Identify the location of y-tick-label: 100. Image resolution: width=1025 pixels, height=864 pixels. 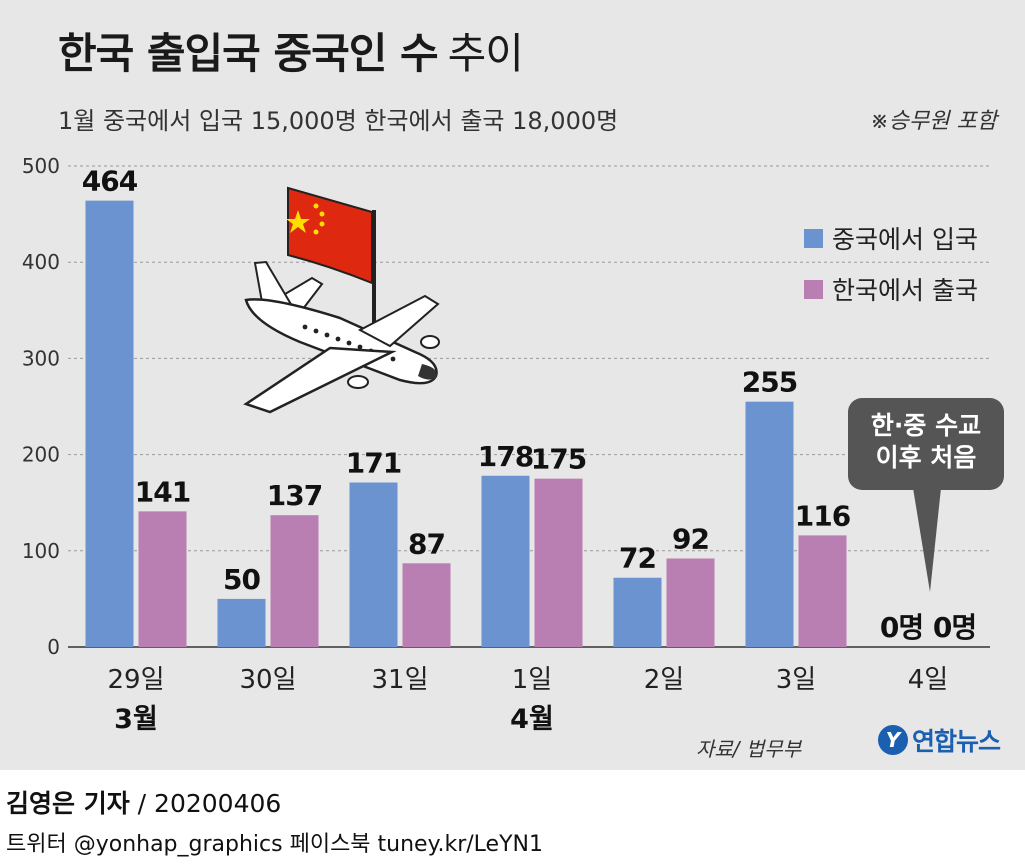
(41, 551).